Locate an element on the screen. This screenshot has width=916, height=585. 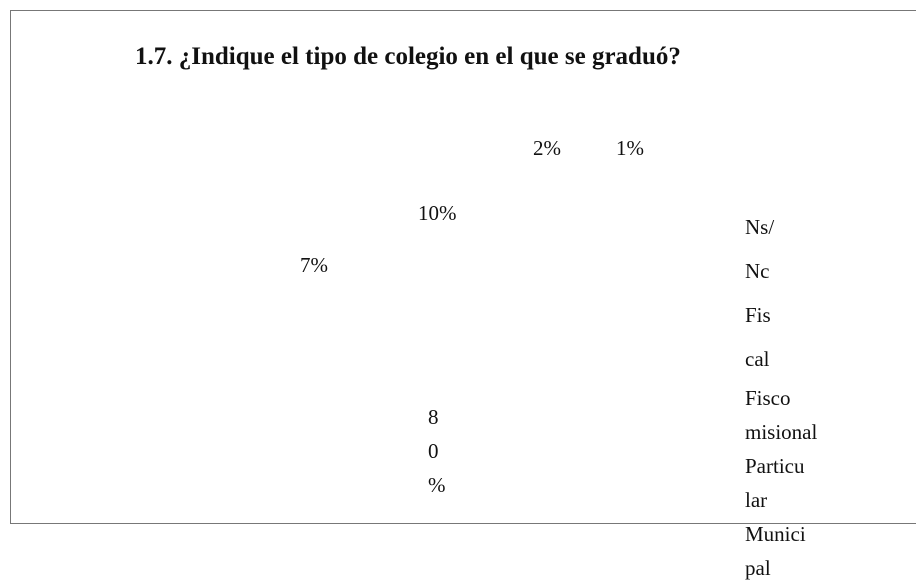
legend-text: pal is located at coordinates (758, 568).